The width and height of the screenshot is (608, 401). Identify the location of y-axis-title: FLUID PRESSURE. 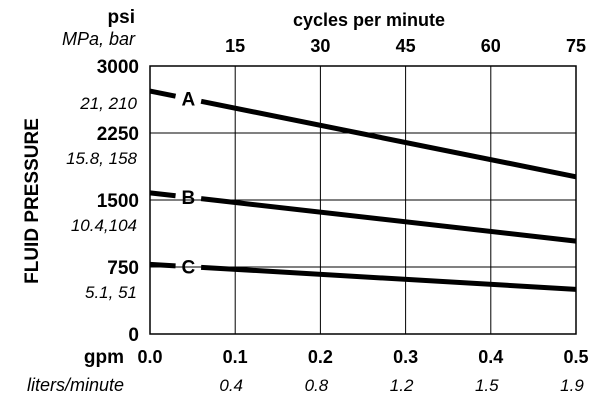
(32, 201).